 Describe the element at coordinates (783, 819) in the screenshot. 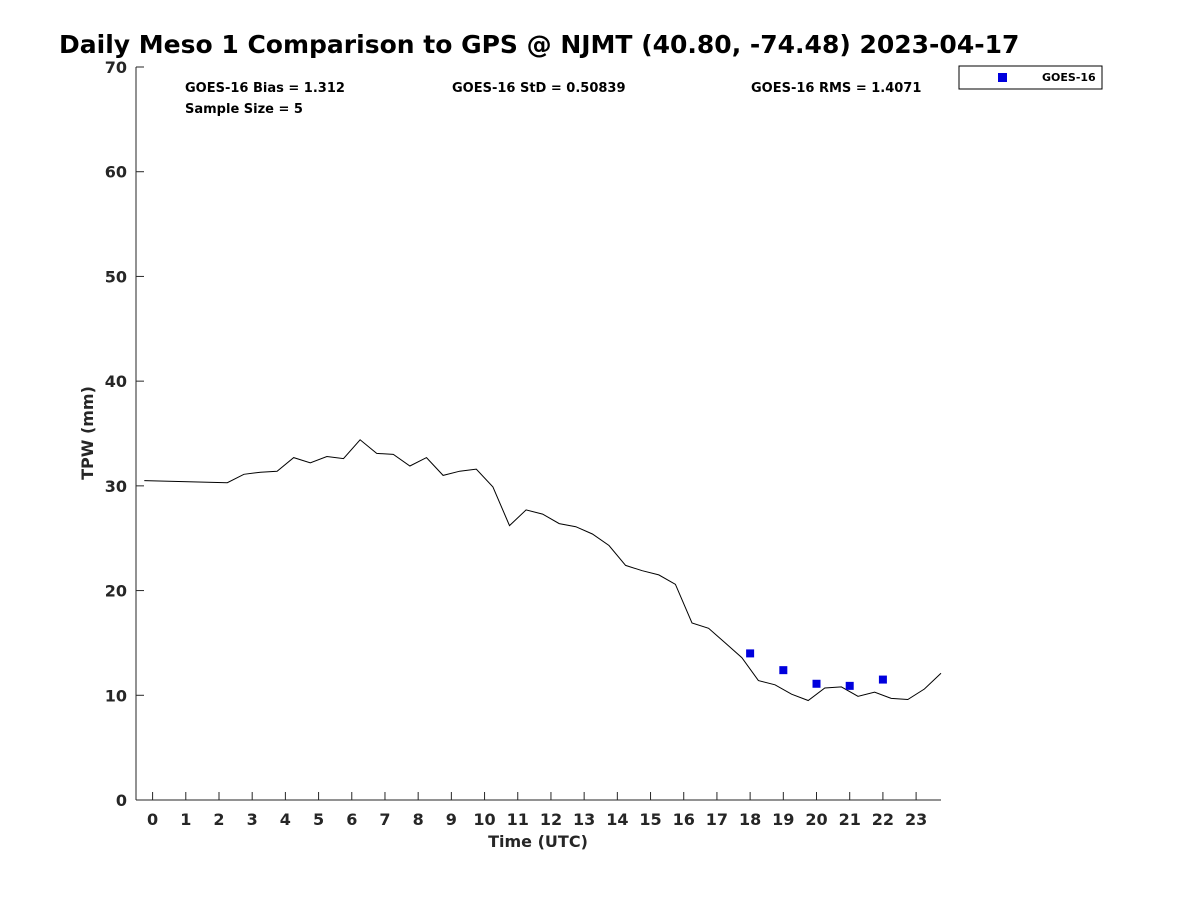

I see `x-tick-label: 19` at that location.